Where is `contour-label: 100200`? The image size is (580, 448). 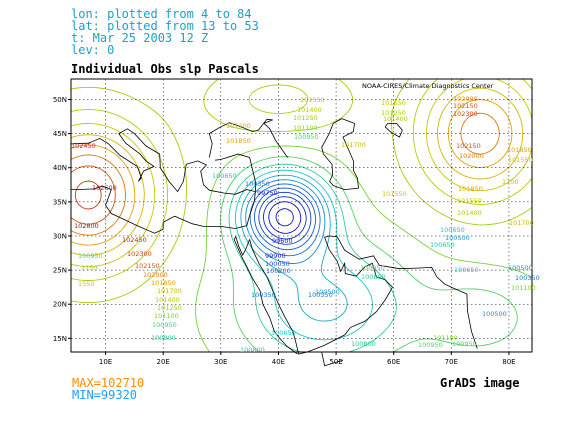
contour-label: 100200 is located at coordinates (278, 271).